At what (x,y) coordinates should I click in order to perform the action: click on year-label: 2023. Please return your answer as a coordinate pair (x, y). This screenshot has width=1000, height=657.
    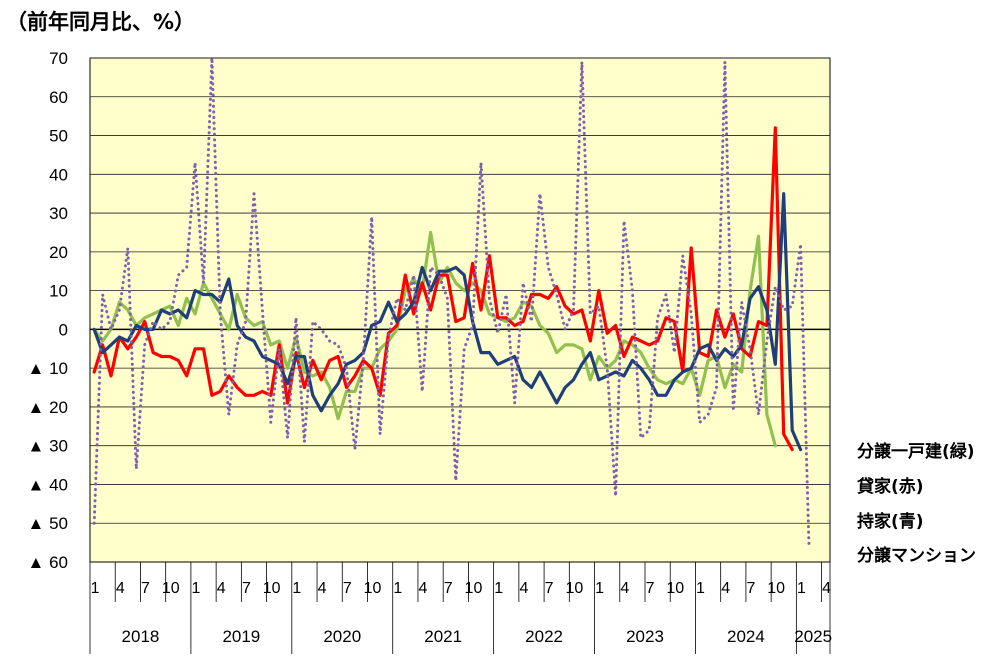
    Looking at the image, I should click on (645, 636).